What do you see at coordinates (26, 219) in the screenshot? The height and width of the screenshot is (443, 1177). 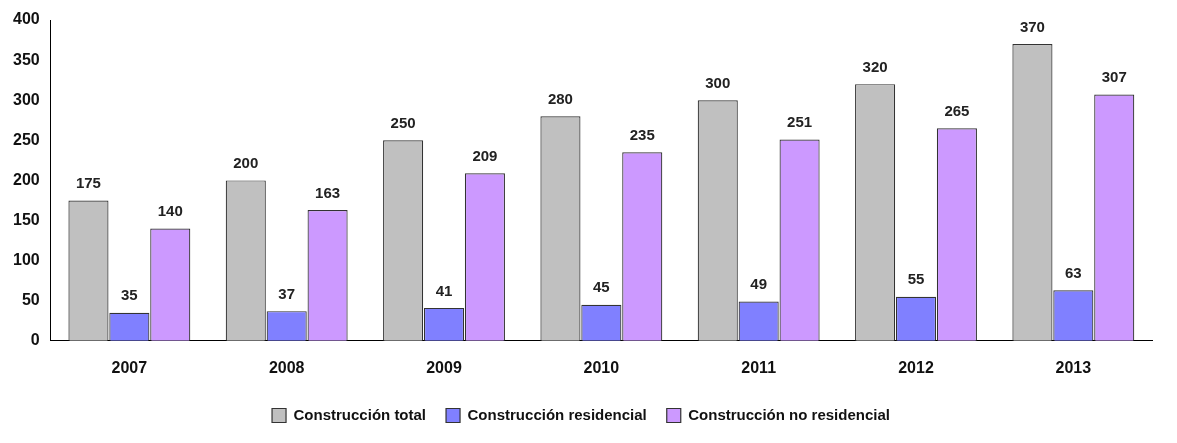 I see `y-tick-label: 150` at bounding box center [26, 219].